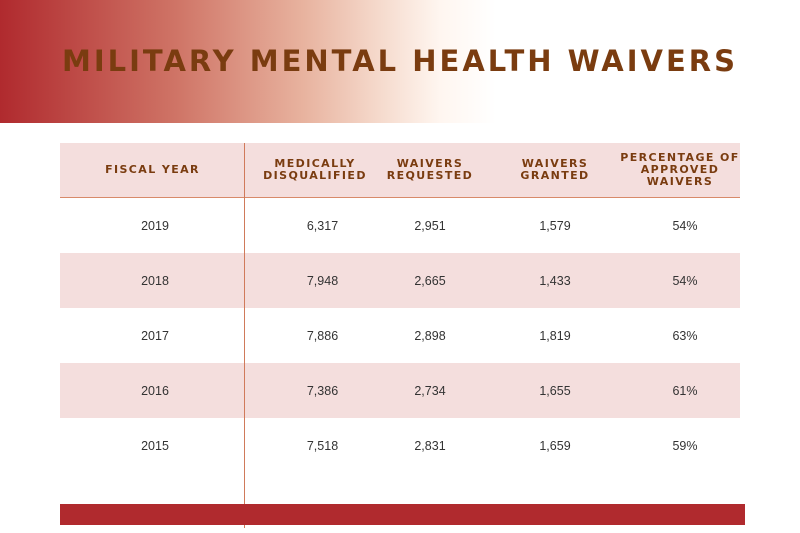  I want to click on table-row: 2019 6,317 2,951 1,579 54%, so click(400, 225).